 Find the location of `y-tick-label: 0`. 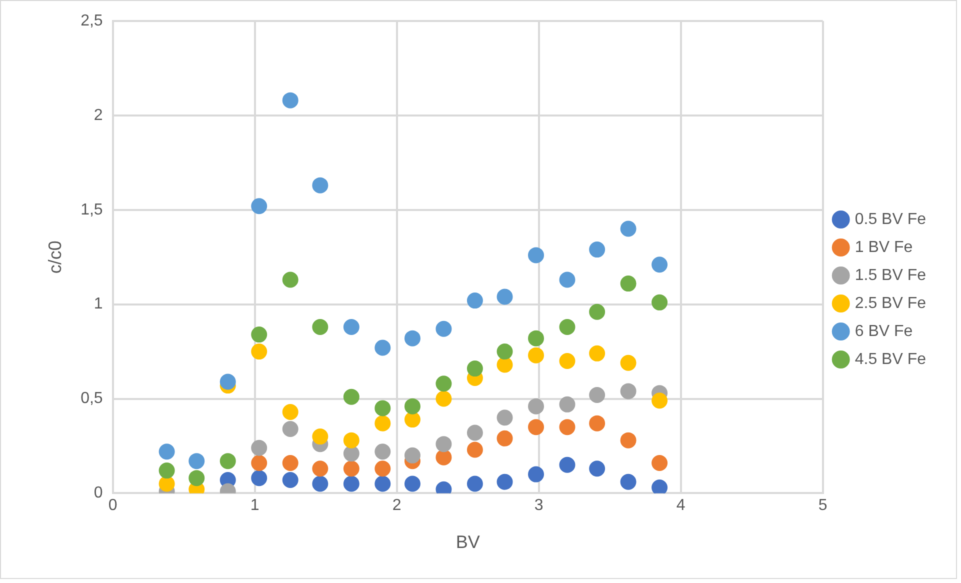

y-tick-label: 0 is located at coordinates (98, 493).